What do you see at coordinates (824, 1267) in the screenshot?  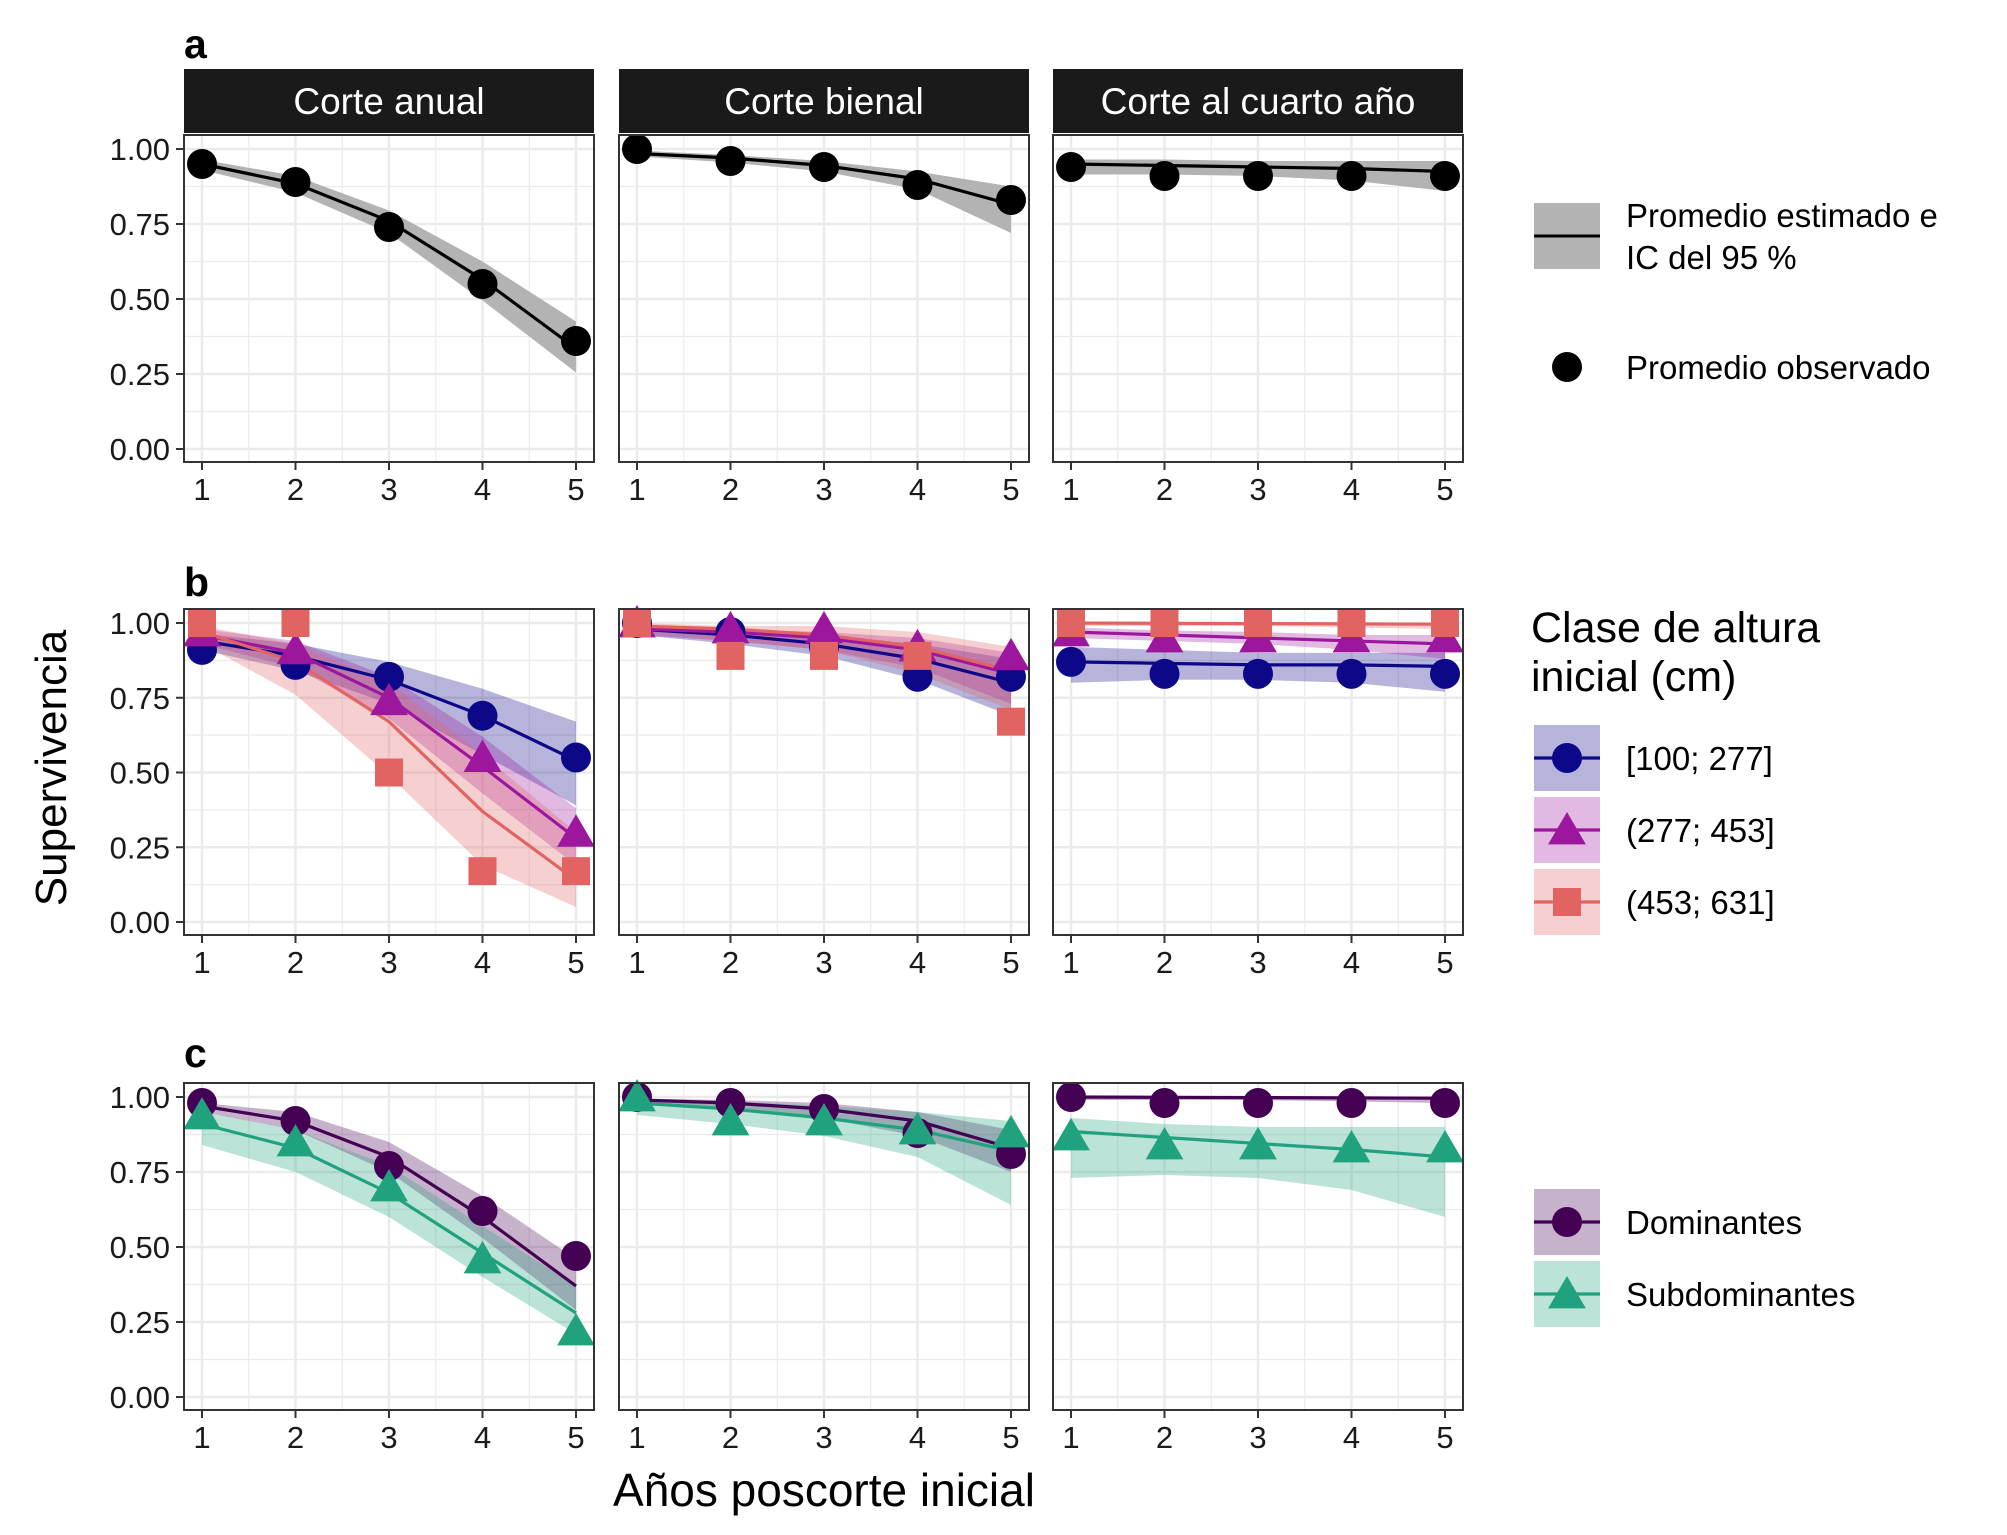 I see `panel-c-2: 1 2 3 4 5` at bounding box center [824, 1267].